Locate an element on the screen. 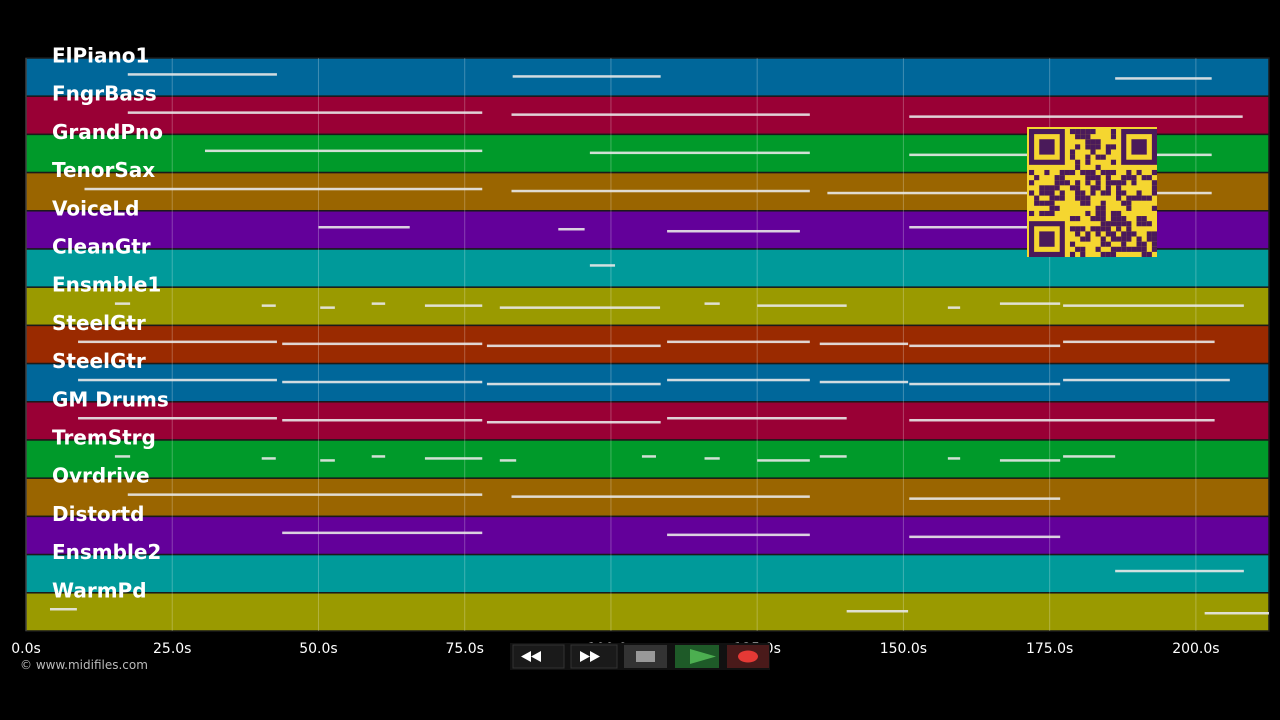 This screenshot has width=1280, height=720. transport is located at coordinates (640, 656).